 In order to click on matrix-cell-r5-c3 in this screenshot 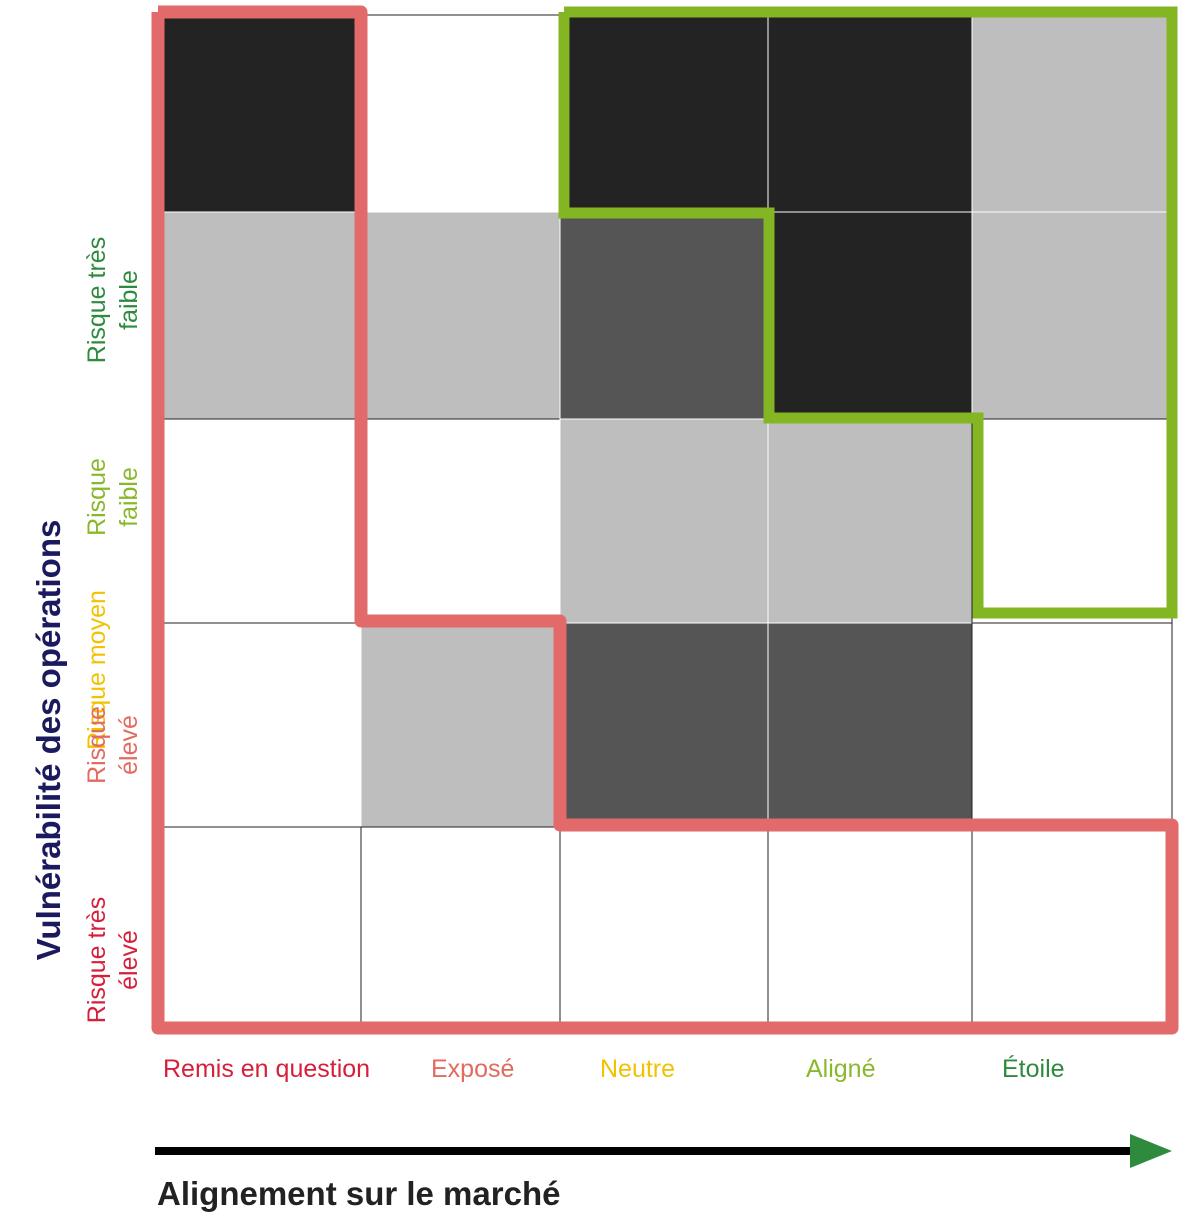, I will do `click(664, 926)`.